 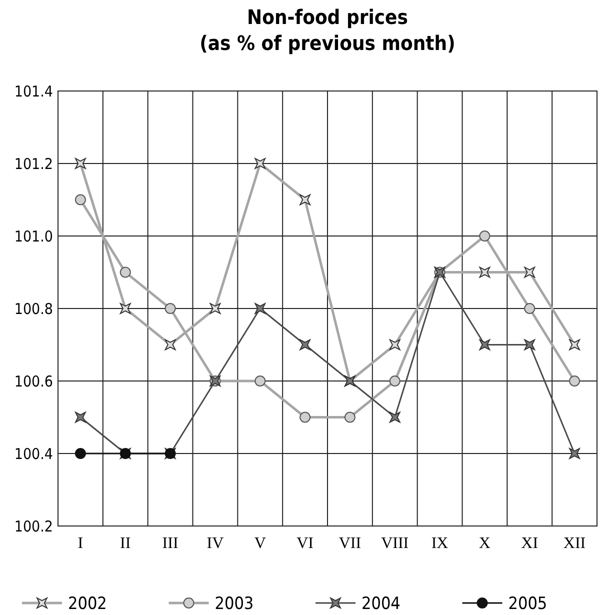 What do you see at coordinates (33, 381) in the screenshot?
I see `y-tick-label: 100.6` at bounding box center [33, 381].